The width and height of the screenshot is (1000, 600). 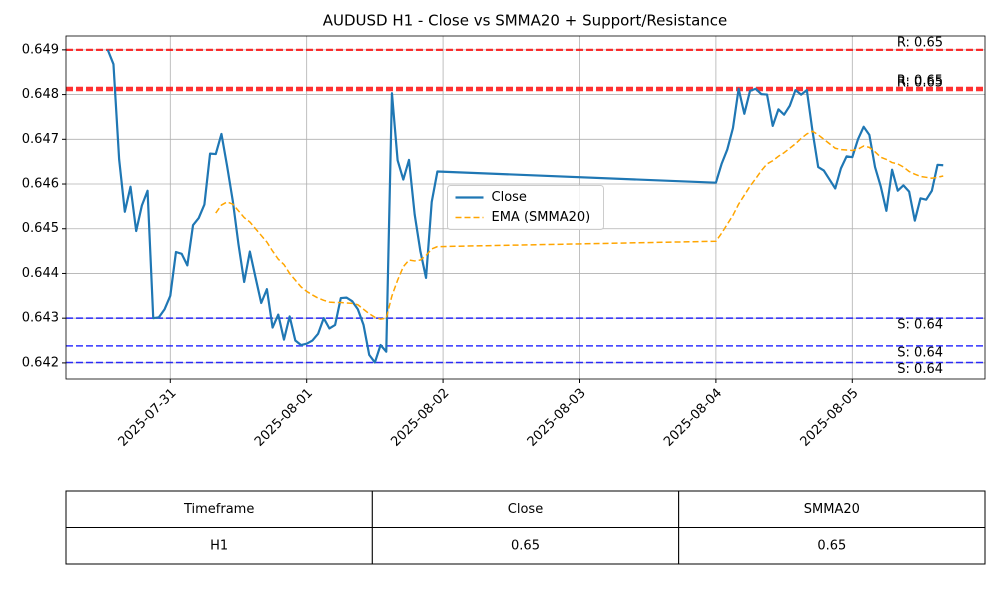 What do you see at coordinates (40, 94) in the screenshot?
I see `y-tick-label: 0.648` at bounding box center [40, 94].